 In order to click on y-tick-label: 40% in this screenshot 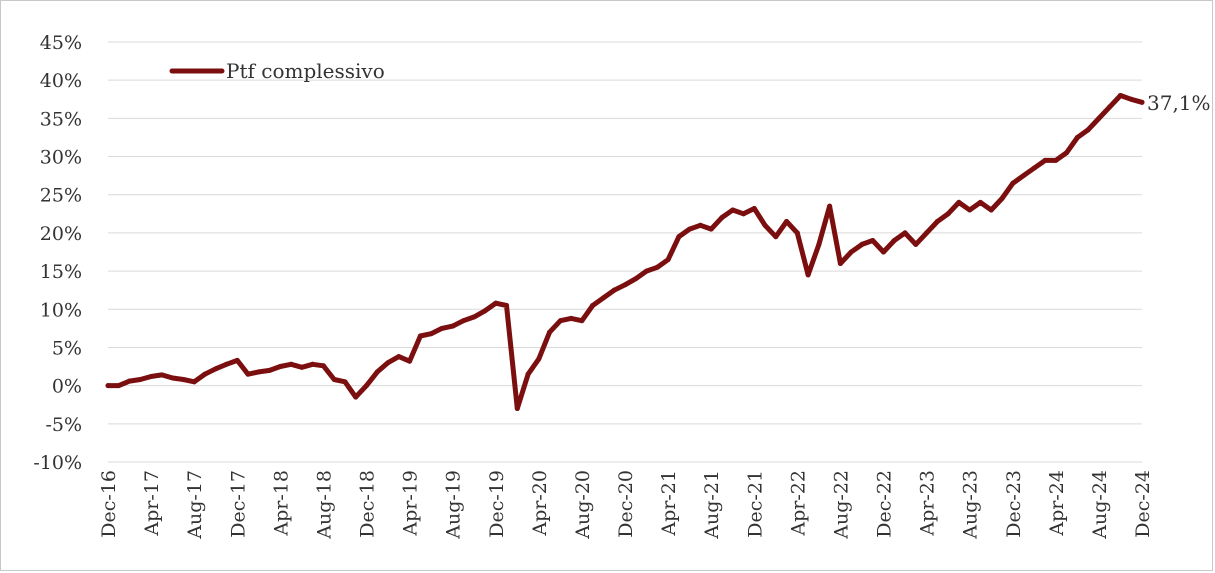, I will do `click(61, 81)`.